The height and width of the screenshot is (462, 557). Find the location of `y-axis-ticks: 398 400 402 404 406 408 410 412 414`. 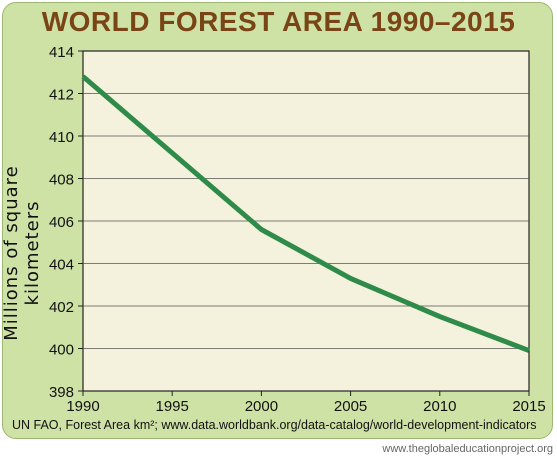

y-axis-ticks: 398 400 402 404 406 408 410 412 414 is located at coordinates (66, 222).